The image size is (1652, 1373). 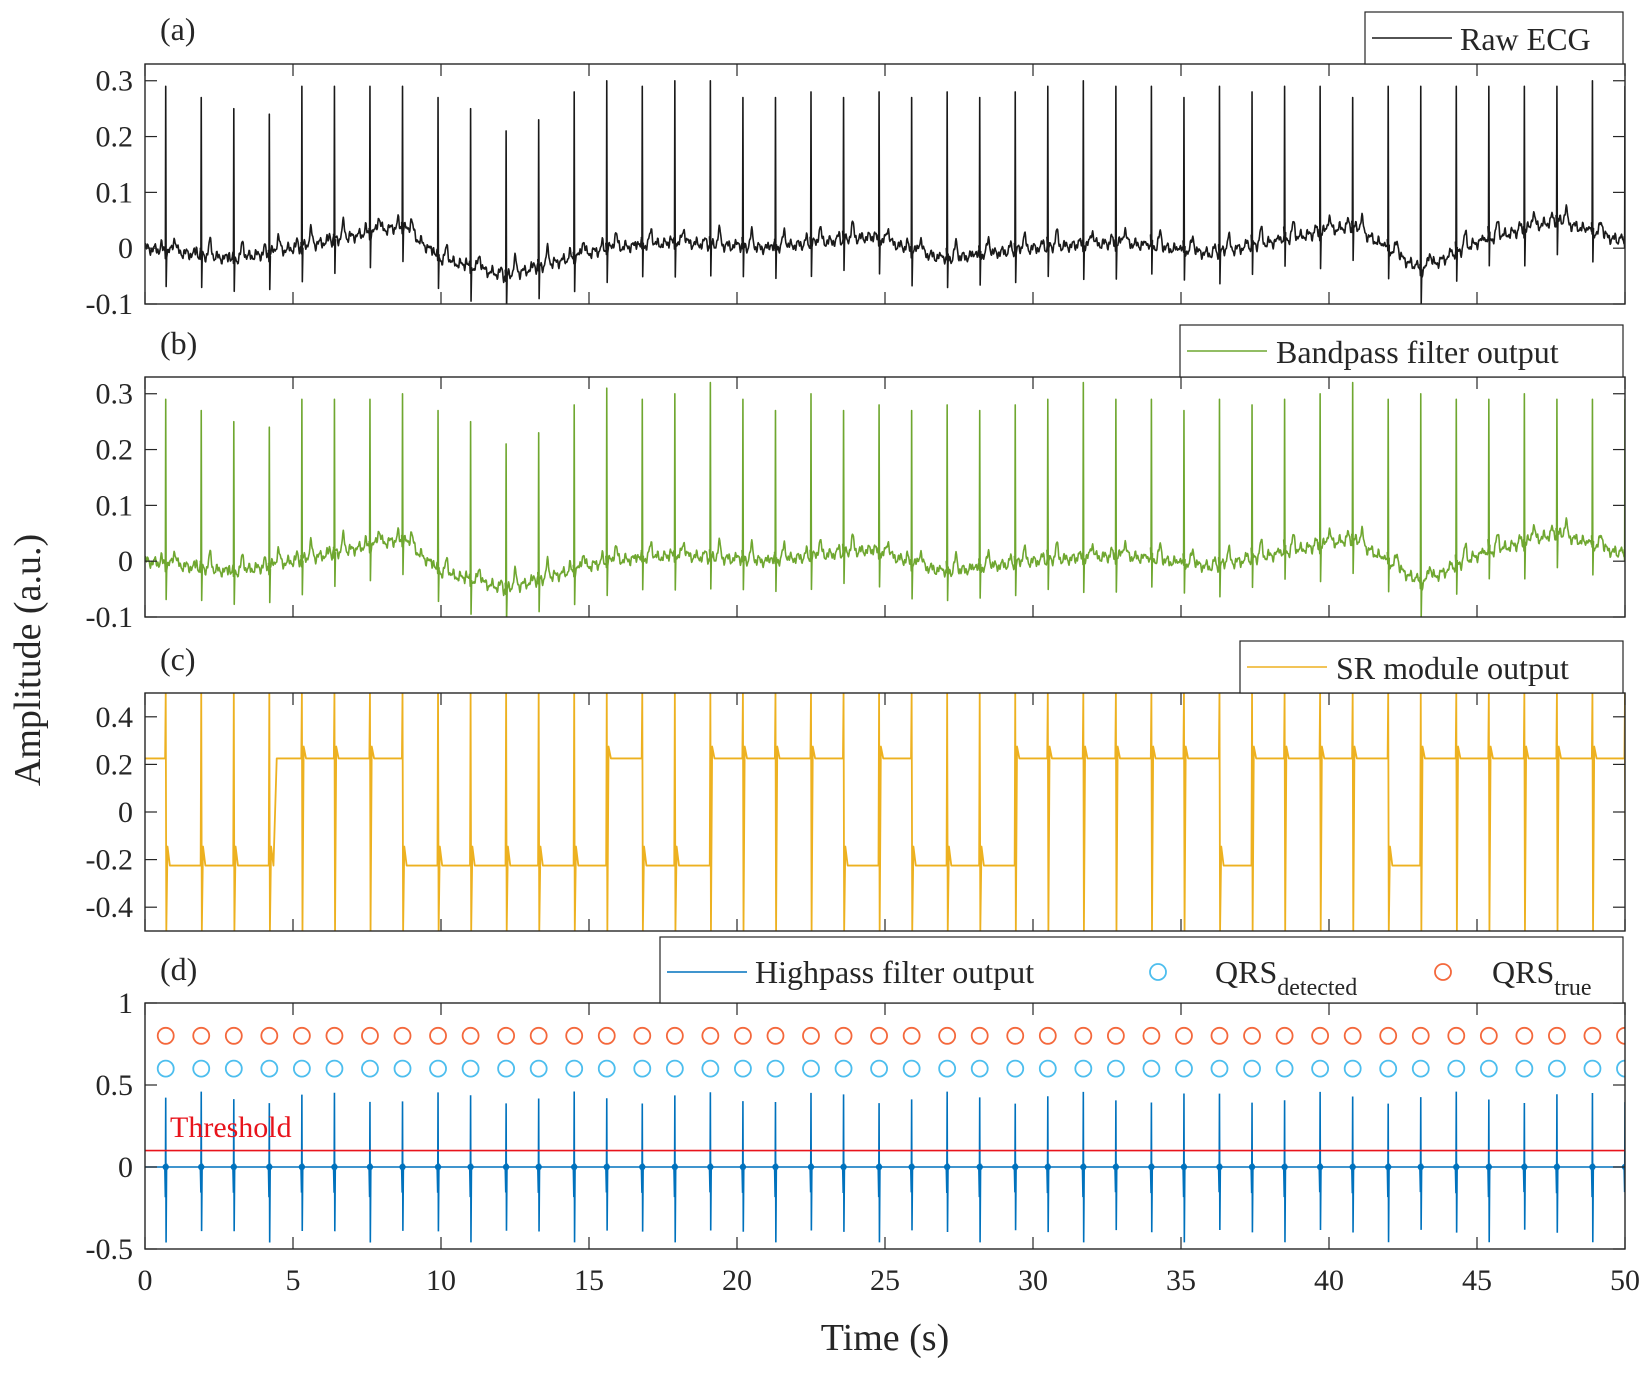 What do you see at coordinates (125, 1003) in the screenshot?
I see `panel-d-ytick-label: 1` at bounding box center [125, 1003].